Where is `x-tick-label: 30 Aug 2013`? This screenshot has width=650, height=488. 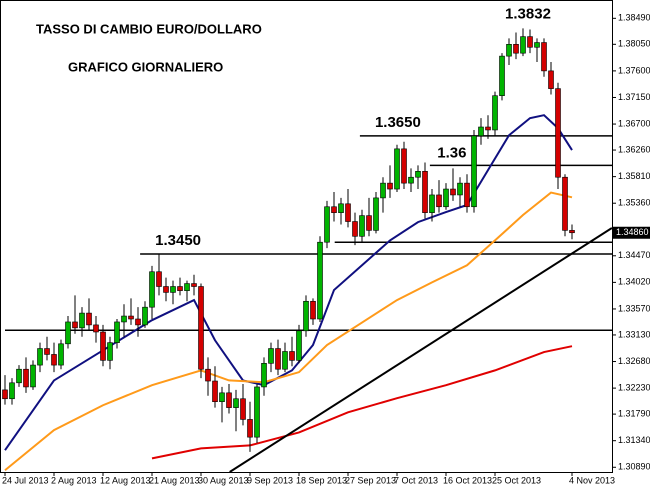 x-tick-label: 30 Aug 2013 is located at coordinates (223, 480).